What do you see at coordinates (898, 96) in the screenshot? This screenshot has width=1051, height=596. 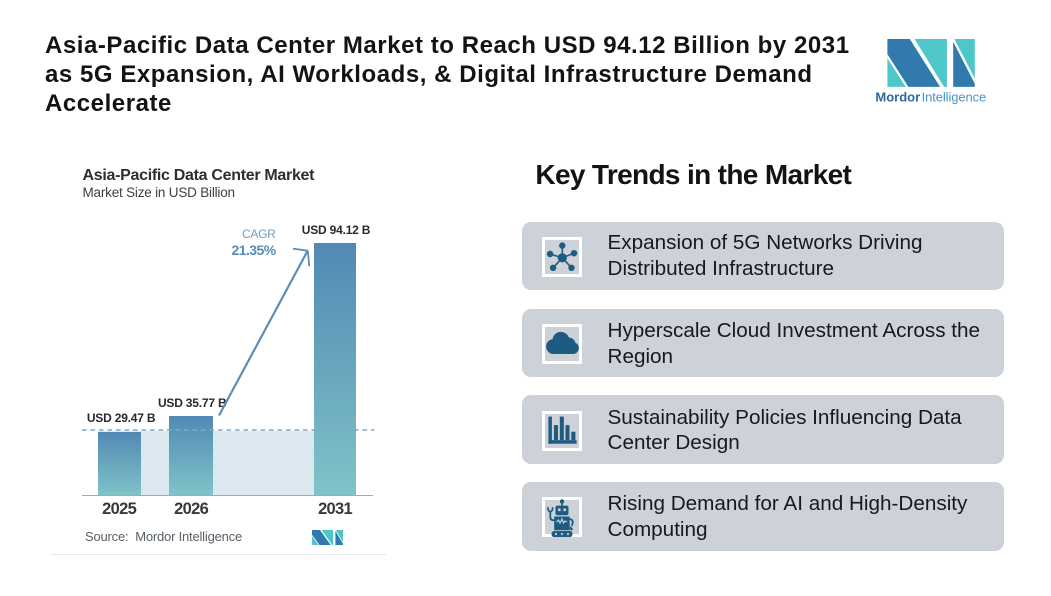 I see `svg-text: Mordor` at bounding box center [898, 96].